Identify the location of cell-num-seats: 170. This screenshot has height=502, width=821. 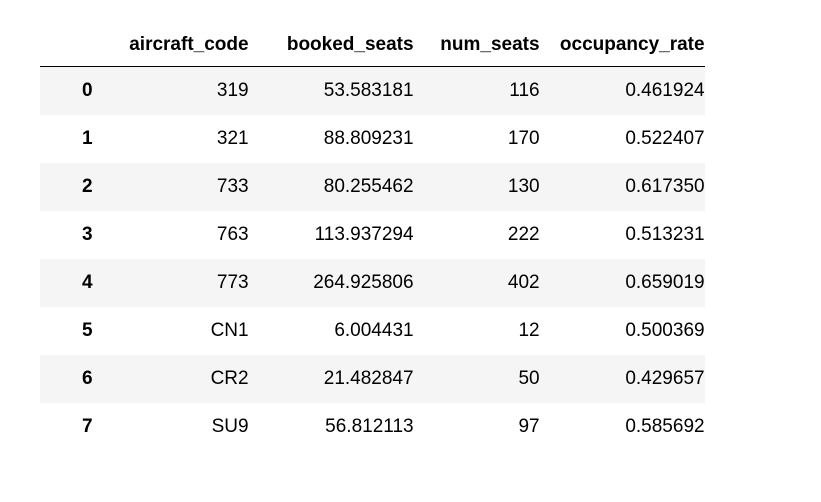
(476, 139).